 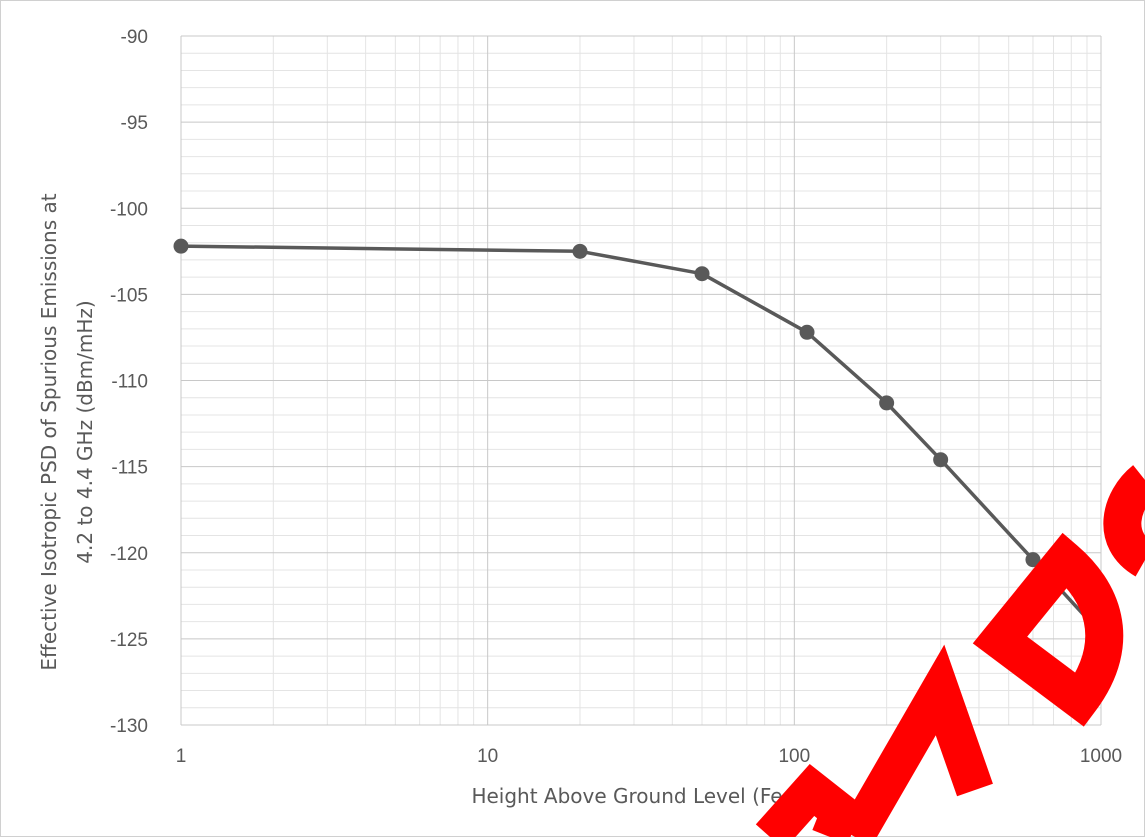 What do you see at coordinates (129, 468) in the screenshot?
I see `y-tick-label: -115` at bounding box center [129, 468].